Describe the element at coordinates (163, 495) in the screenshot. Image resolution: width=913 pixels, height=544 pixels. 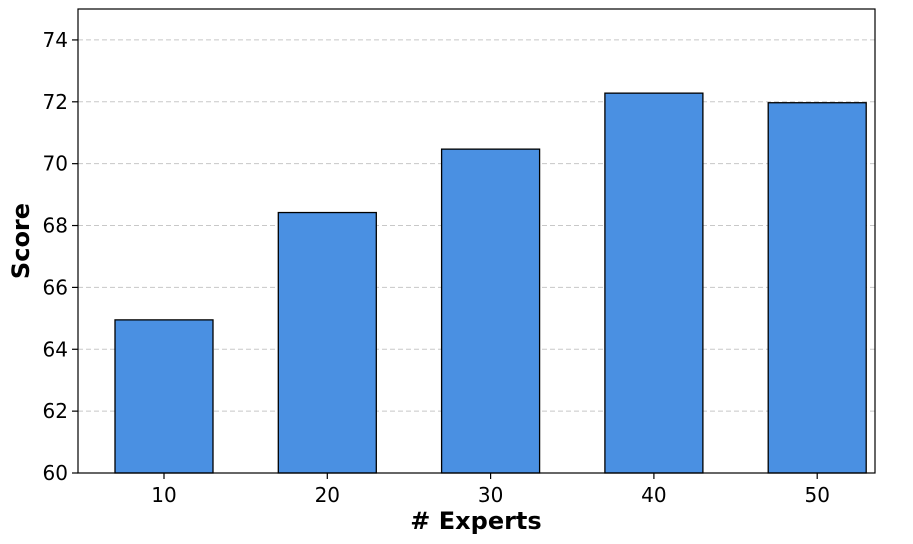
I see `x-tick-label: 10` at that location.